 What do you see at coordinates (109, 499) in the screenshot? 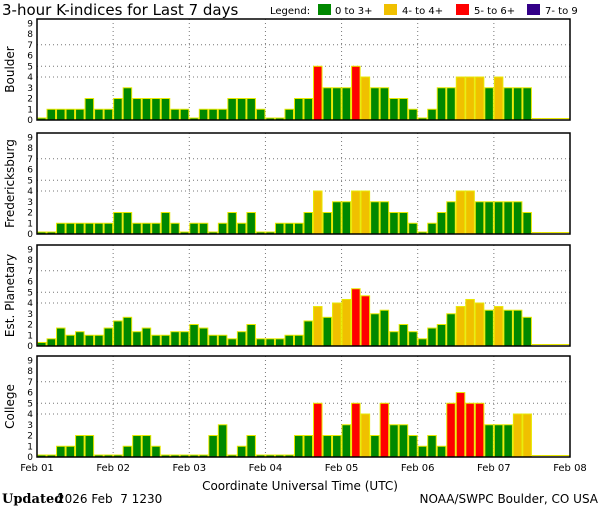
I see `updated-value: 2026 Feb 7 1230` at bounding box center [109, 499].